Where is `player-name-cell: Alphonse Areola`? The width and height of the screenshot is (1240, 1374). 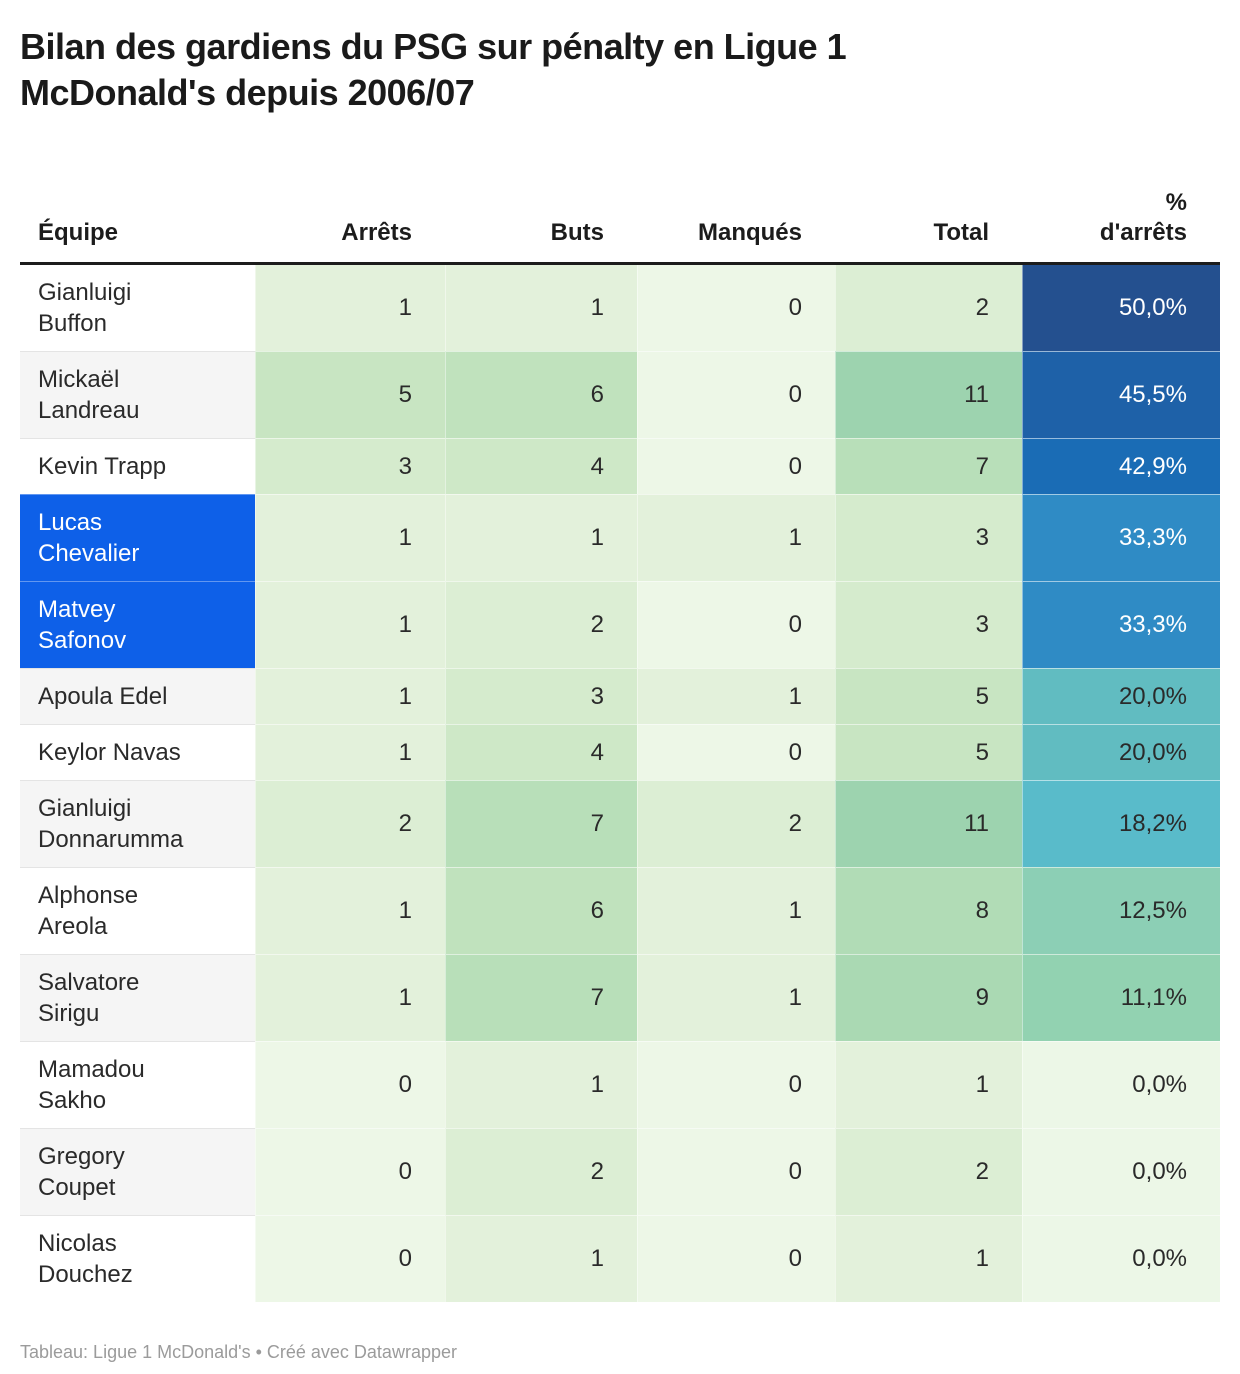
player-name-cell: Alphonse Areola is located at coordinates (137, 910).